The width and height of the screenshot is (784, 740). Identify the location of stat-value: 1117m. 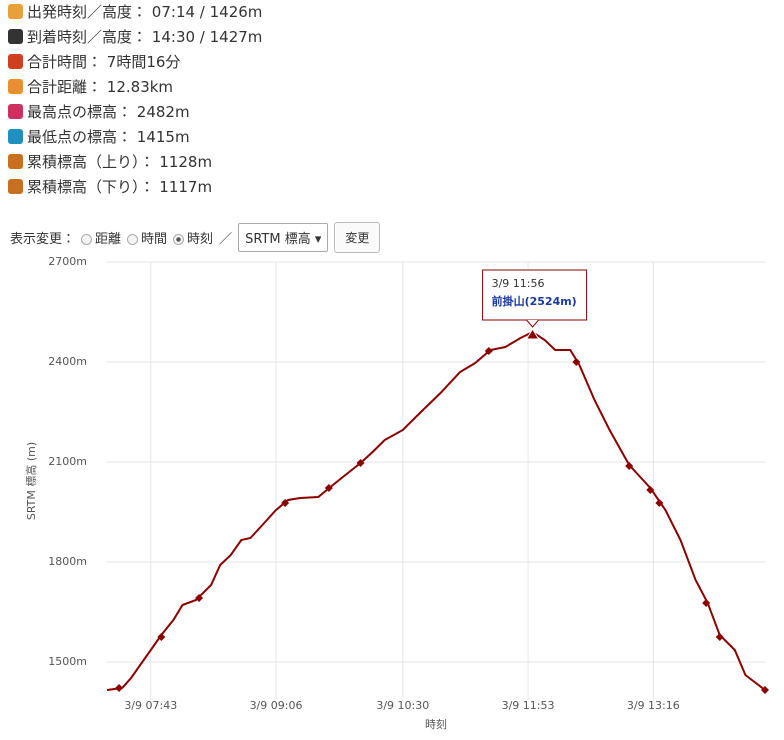
(186, 187).